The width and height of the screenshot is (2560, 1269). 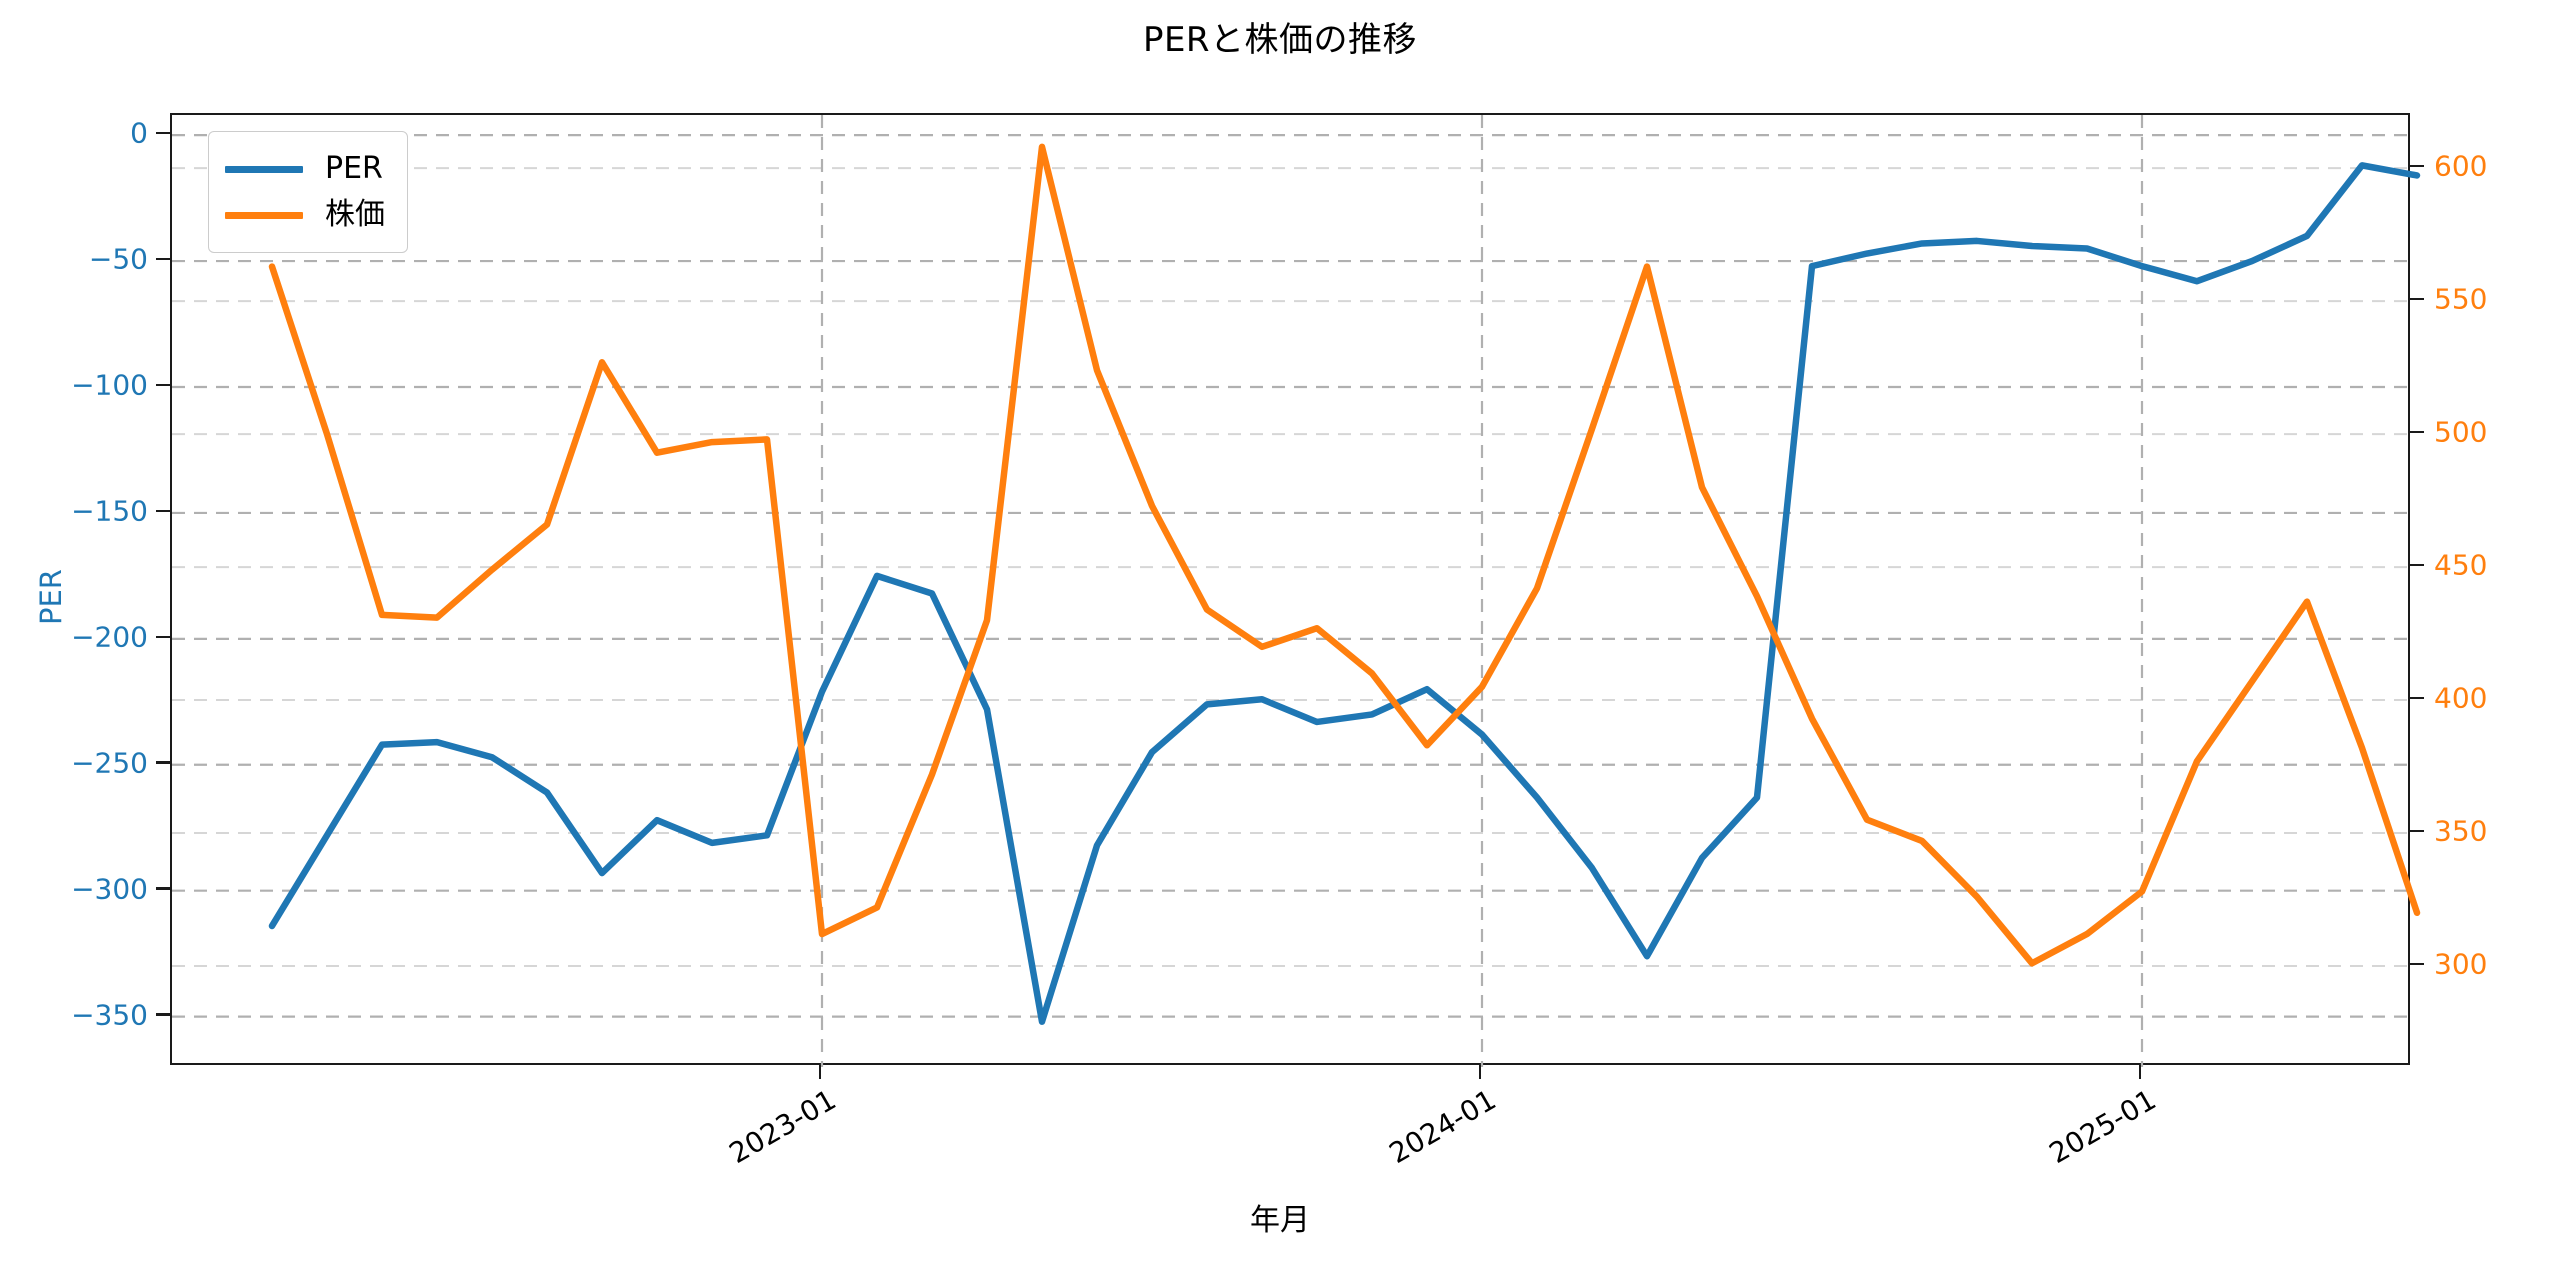 I want to click on y-axis-right-tick-label: 450, so click(x=2461, y=565).